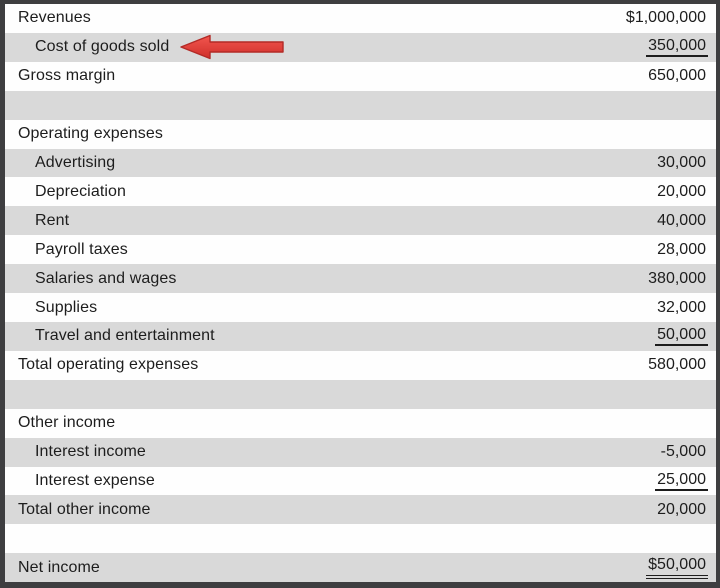 The image size is (720, 588). Describe the element at coordinates (677, 76) in the screenshot. I see `row-value: 650,000` at that location.